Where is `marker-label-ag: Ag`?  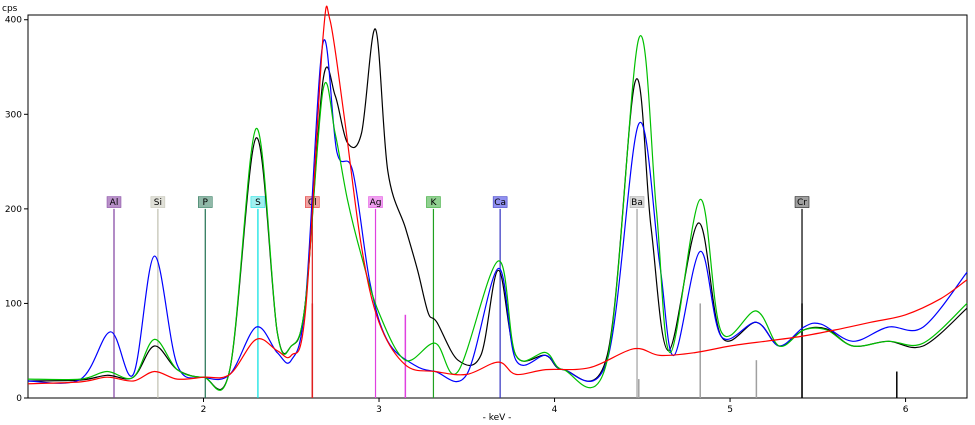
marker-label-ag: Ag is located at coordinates (376, 203).